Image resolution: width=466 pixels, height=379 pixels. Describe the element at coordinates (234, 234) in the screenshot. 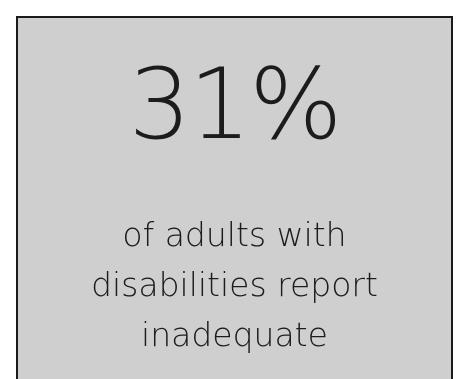

I see `stat-caption-line: of adults with` at that location.